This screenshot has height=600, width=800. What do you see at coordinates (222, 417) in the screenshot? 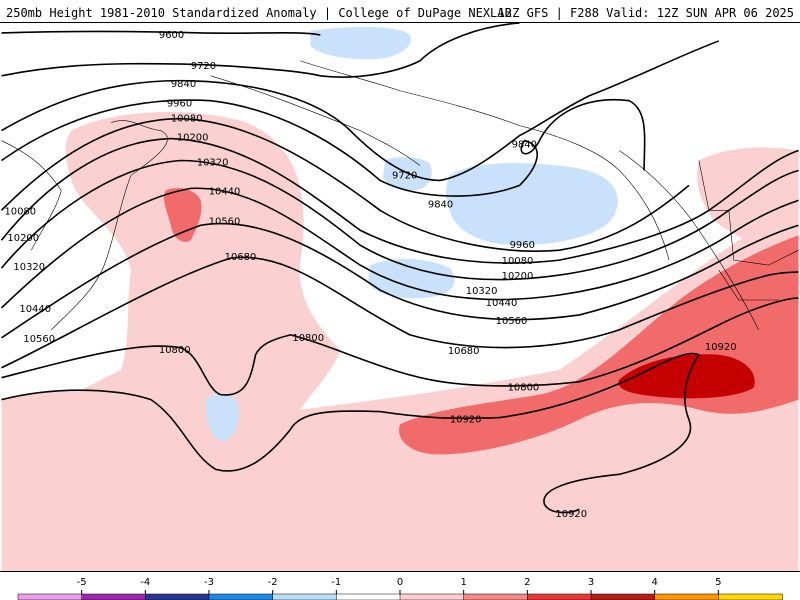
I see `negative-anomaly-south` at bounding box center [222, 417].